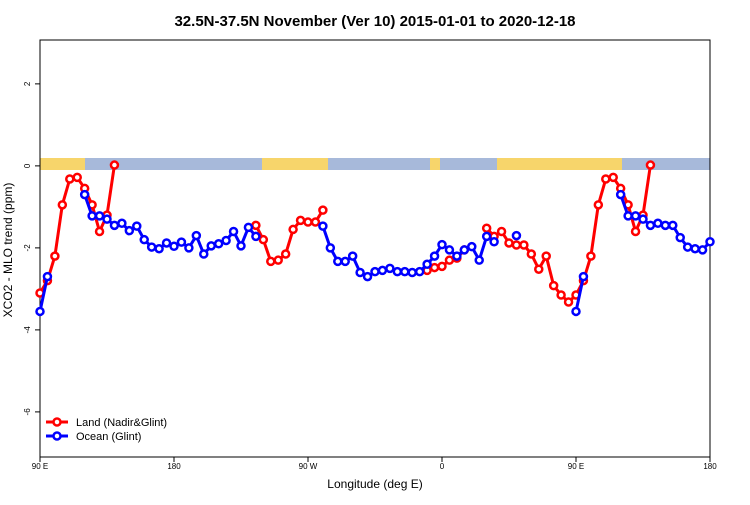 The image size is (750, 505). I want to click on y-tick-label: 2, so click(27, 83).